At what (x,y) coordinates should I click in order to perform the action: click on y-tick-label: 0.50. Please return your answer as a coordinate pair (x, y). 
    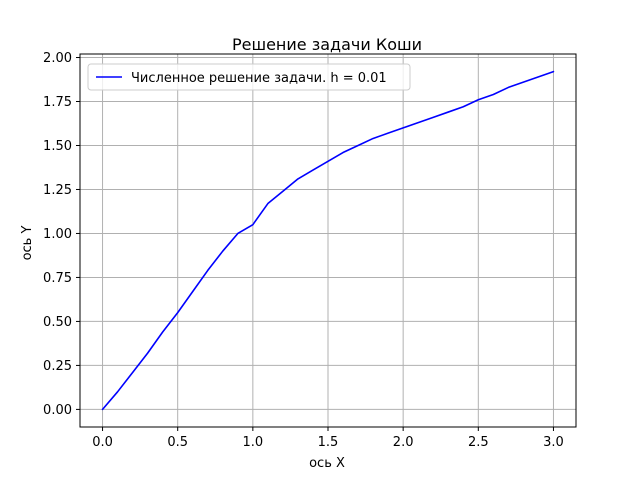
    Looking at the image, I should click on (57, 322).